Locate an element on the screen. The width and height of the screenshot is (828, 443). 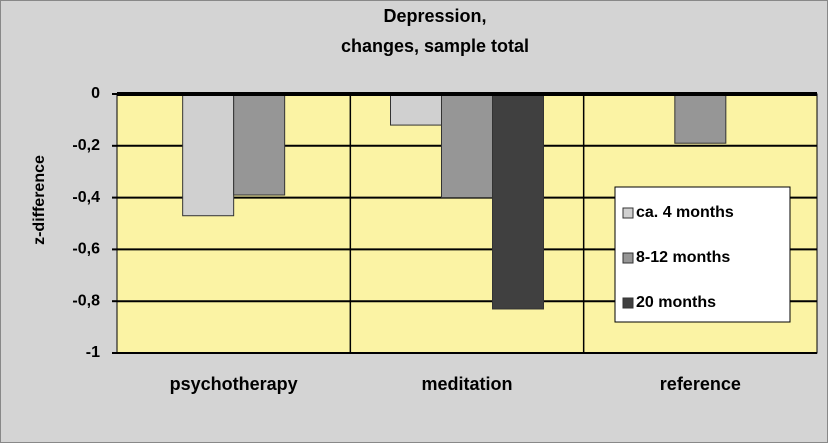
y-tick-label: -0,8 is located at coordinates (86, 300).